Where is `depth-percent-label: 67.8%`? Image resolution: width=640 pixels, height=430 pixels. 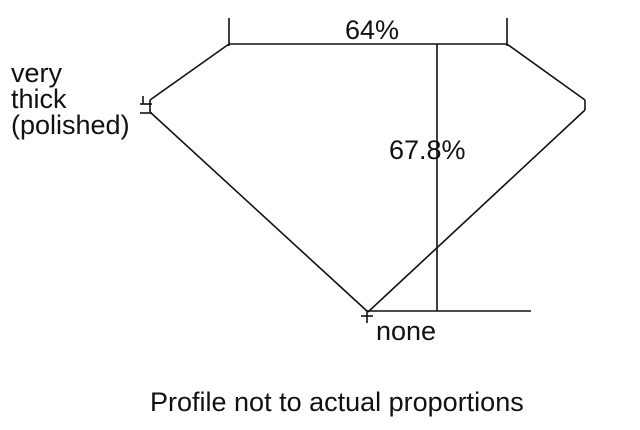 depth-percent-label: 67.8% is located at coordinates (427, 150).